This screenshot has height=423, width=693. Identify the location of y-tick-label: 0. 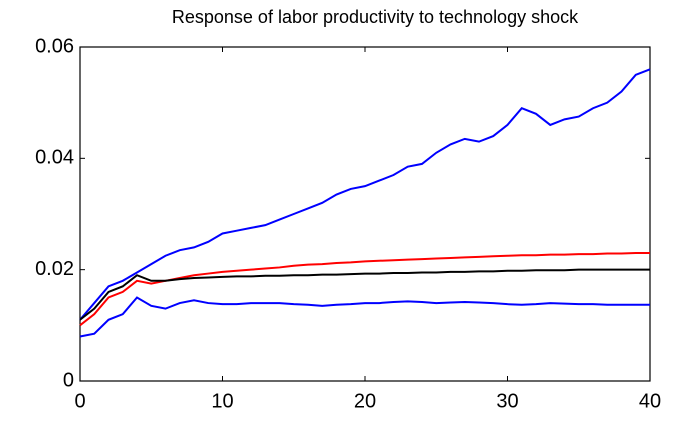
(68, 380).